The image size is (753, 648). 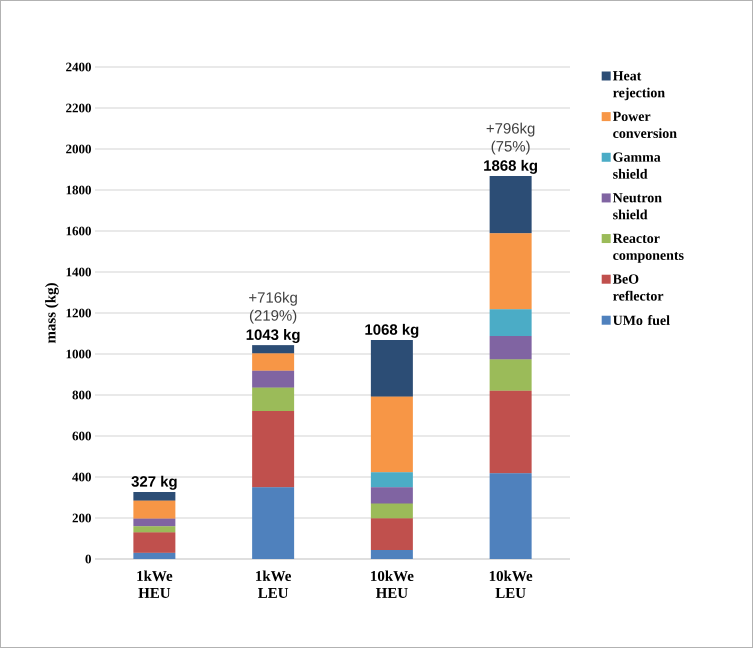 I want to click on y-tick-label: 2400, so click(x=78, y=67).